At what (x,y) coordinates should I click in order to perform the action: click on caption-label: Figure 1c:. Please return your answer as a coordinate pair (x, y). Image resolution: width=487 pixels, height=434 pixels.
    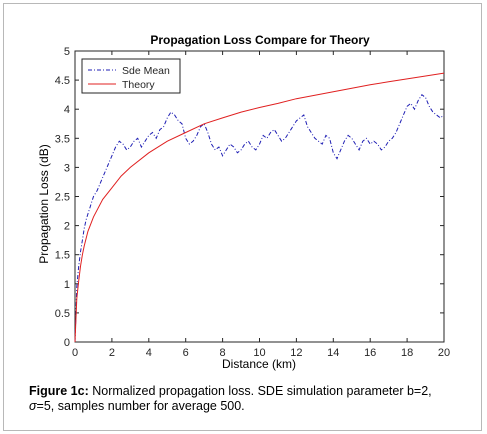
    Looking at the image, I should click on (59, 391).